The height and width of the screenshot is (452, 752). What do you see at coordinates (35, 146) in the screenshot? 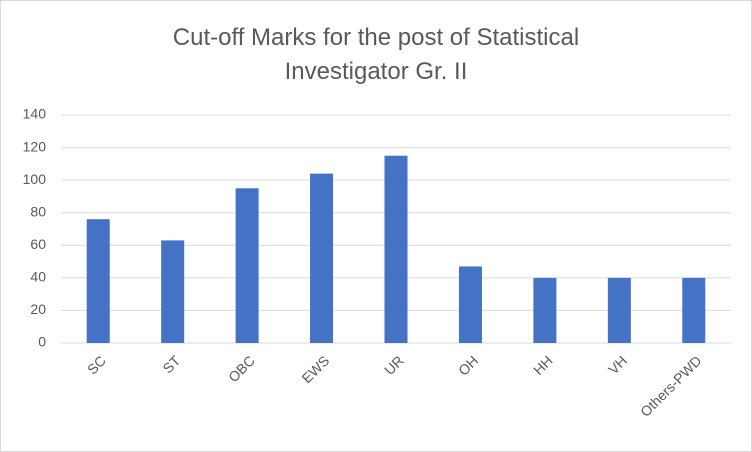
I see `y-tick-label: 120` at bounding box center [35, 146].